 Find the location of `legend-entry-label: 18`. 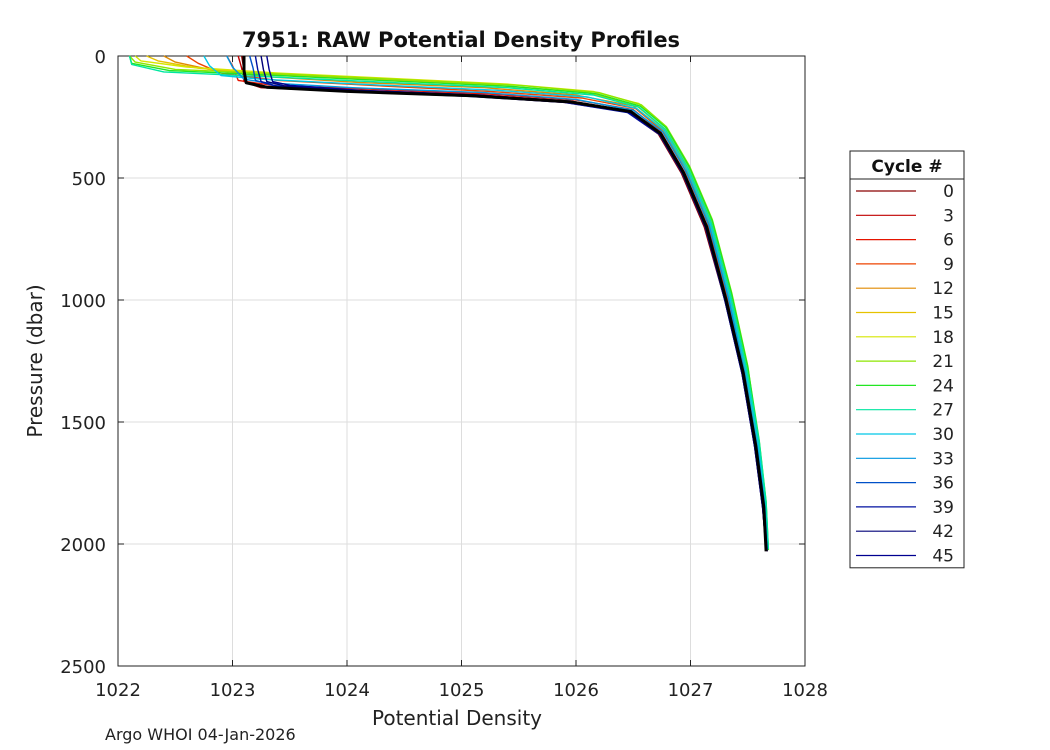

legend-entry-label: 18 is located at coordinates (943, 338).